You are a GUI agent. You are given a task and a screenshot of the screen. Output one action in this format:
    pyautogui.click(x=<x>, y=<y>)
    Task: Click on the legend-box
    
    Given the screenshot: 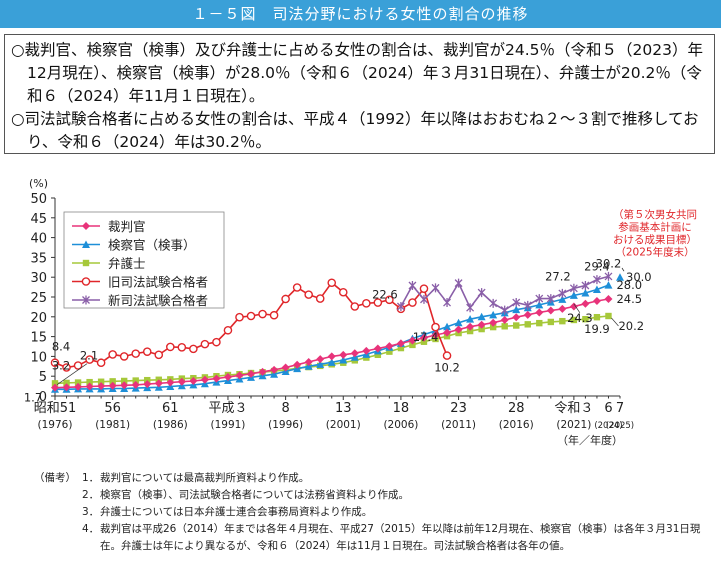 What is the action you would take?
    pyautogui.click(x=144, y=260)
    